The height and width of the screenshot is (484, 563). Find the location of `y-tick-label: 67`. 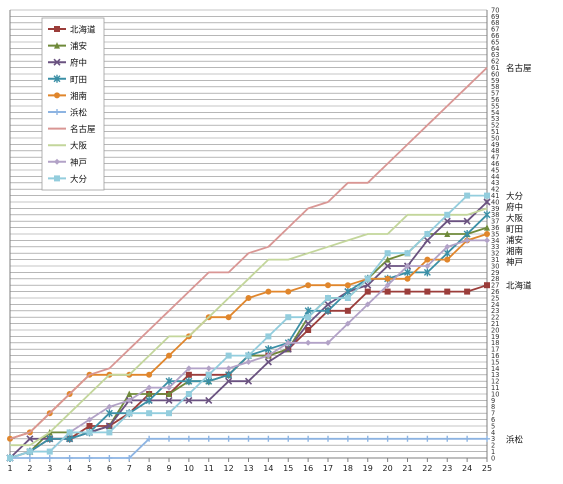

y-tick-label: 67 is located at coordinates (495, 30).